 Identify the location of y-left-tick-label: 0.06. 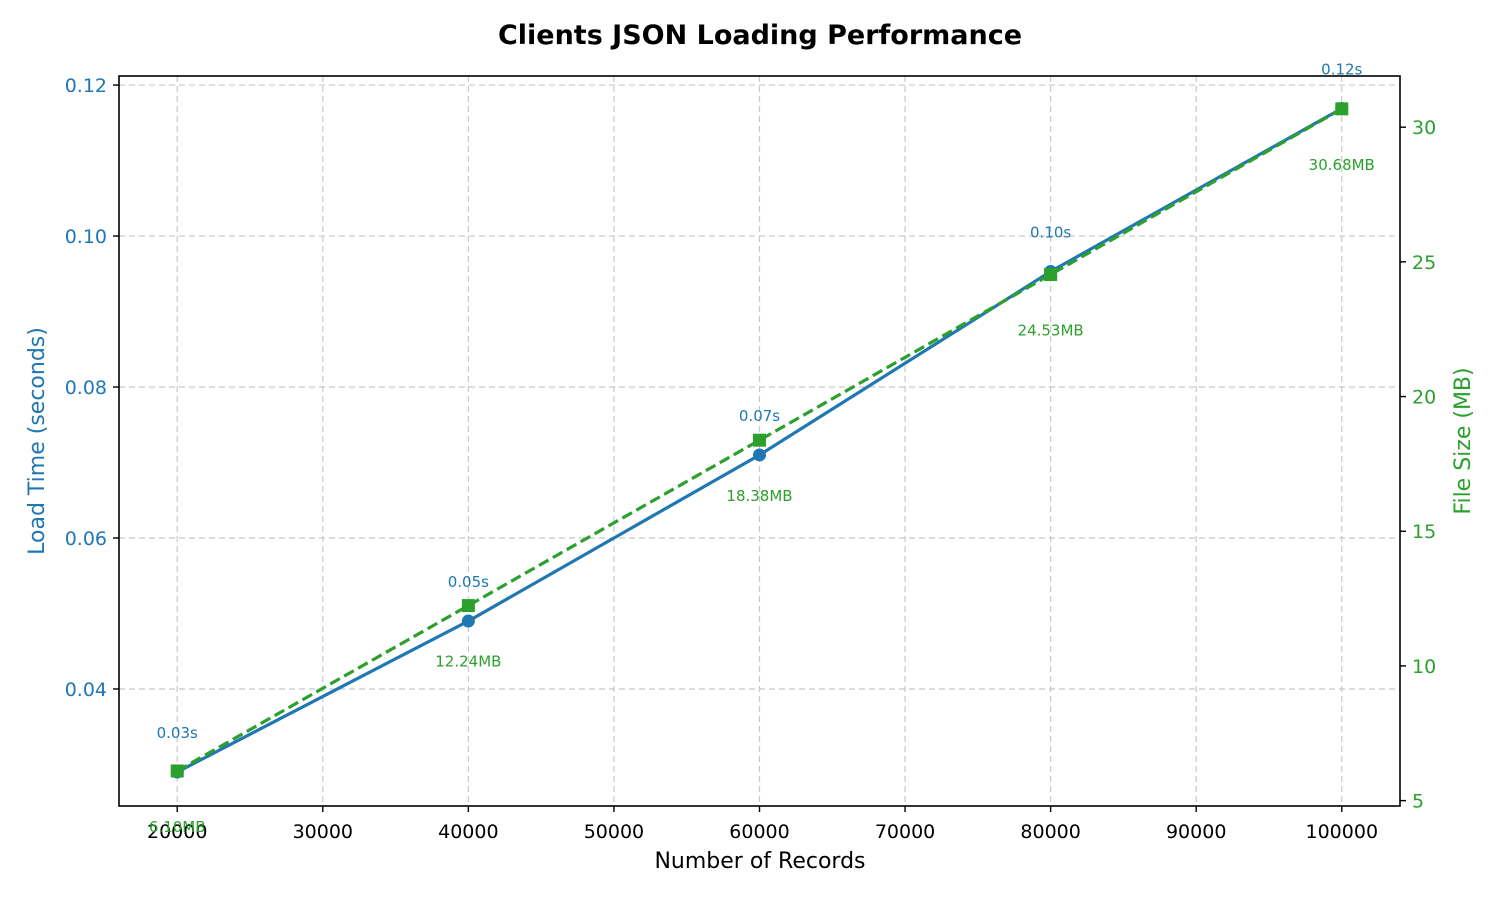
(86, 539).